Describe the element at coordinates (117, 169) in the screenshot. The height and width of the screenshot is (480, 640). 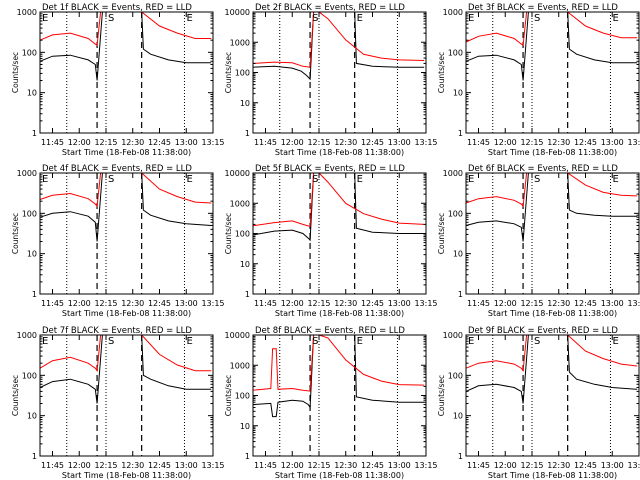
I see `panel-title: Det 4f BLACK = Events, RED = LLD` at that location.